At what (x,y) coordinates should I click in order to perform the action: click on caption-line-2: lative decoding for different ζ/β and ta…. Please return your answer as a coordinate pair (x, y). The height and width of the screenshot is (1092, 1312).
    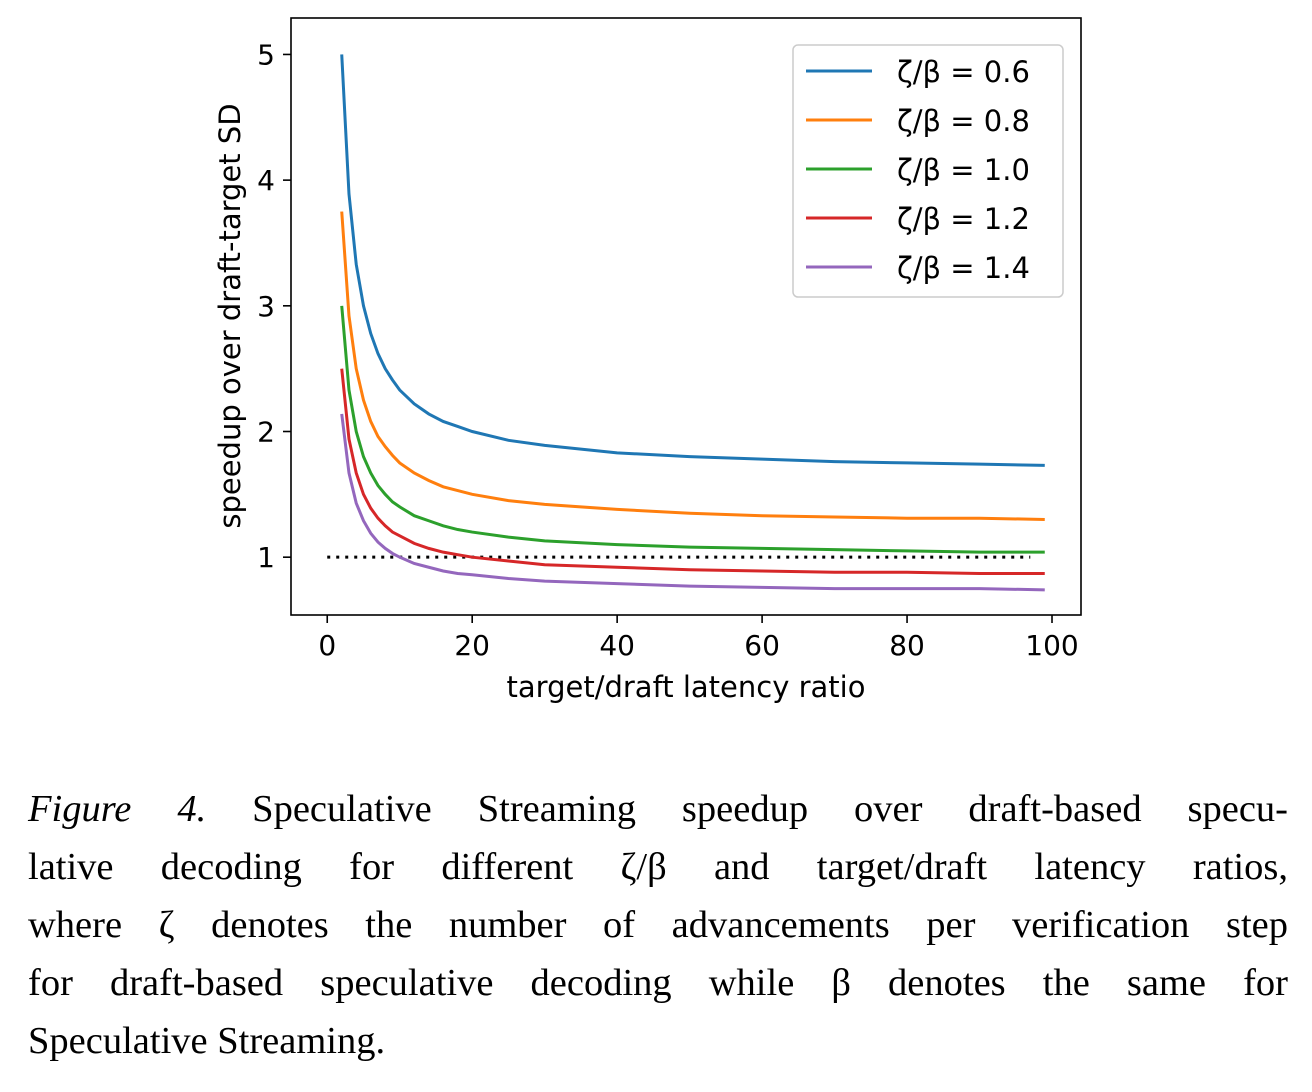
    Looking at the image, I should click on (658, 867).